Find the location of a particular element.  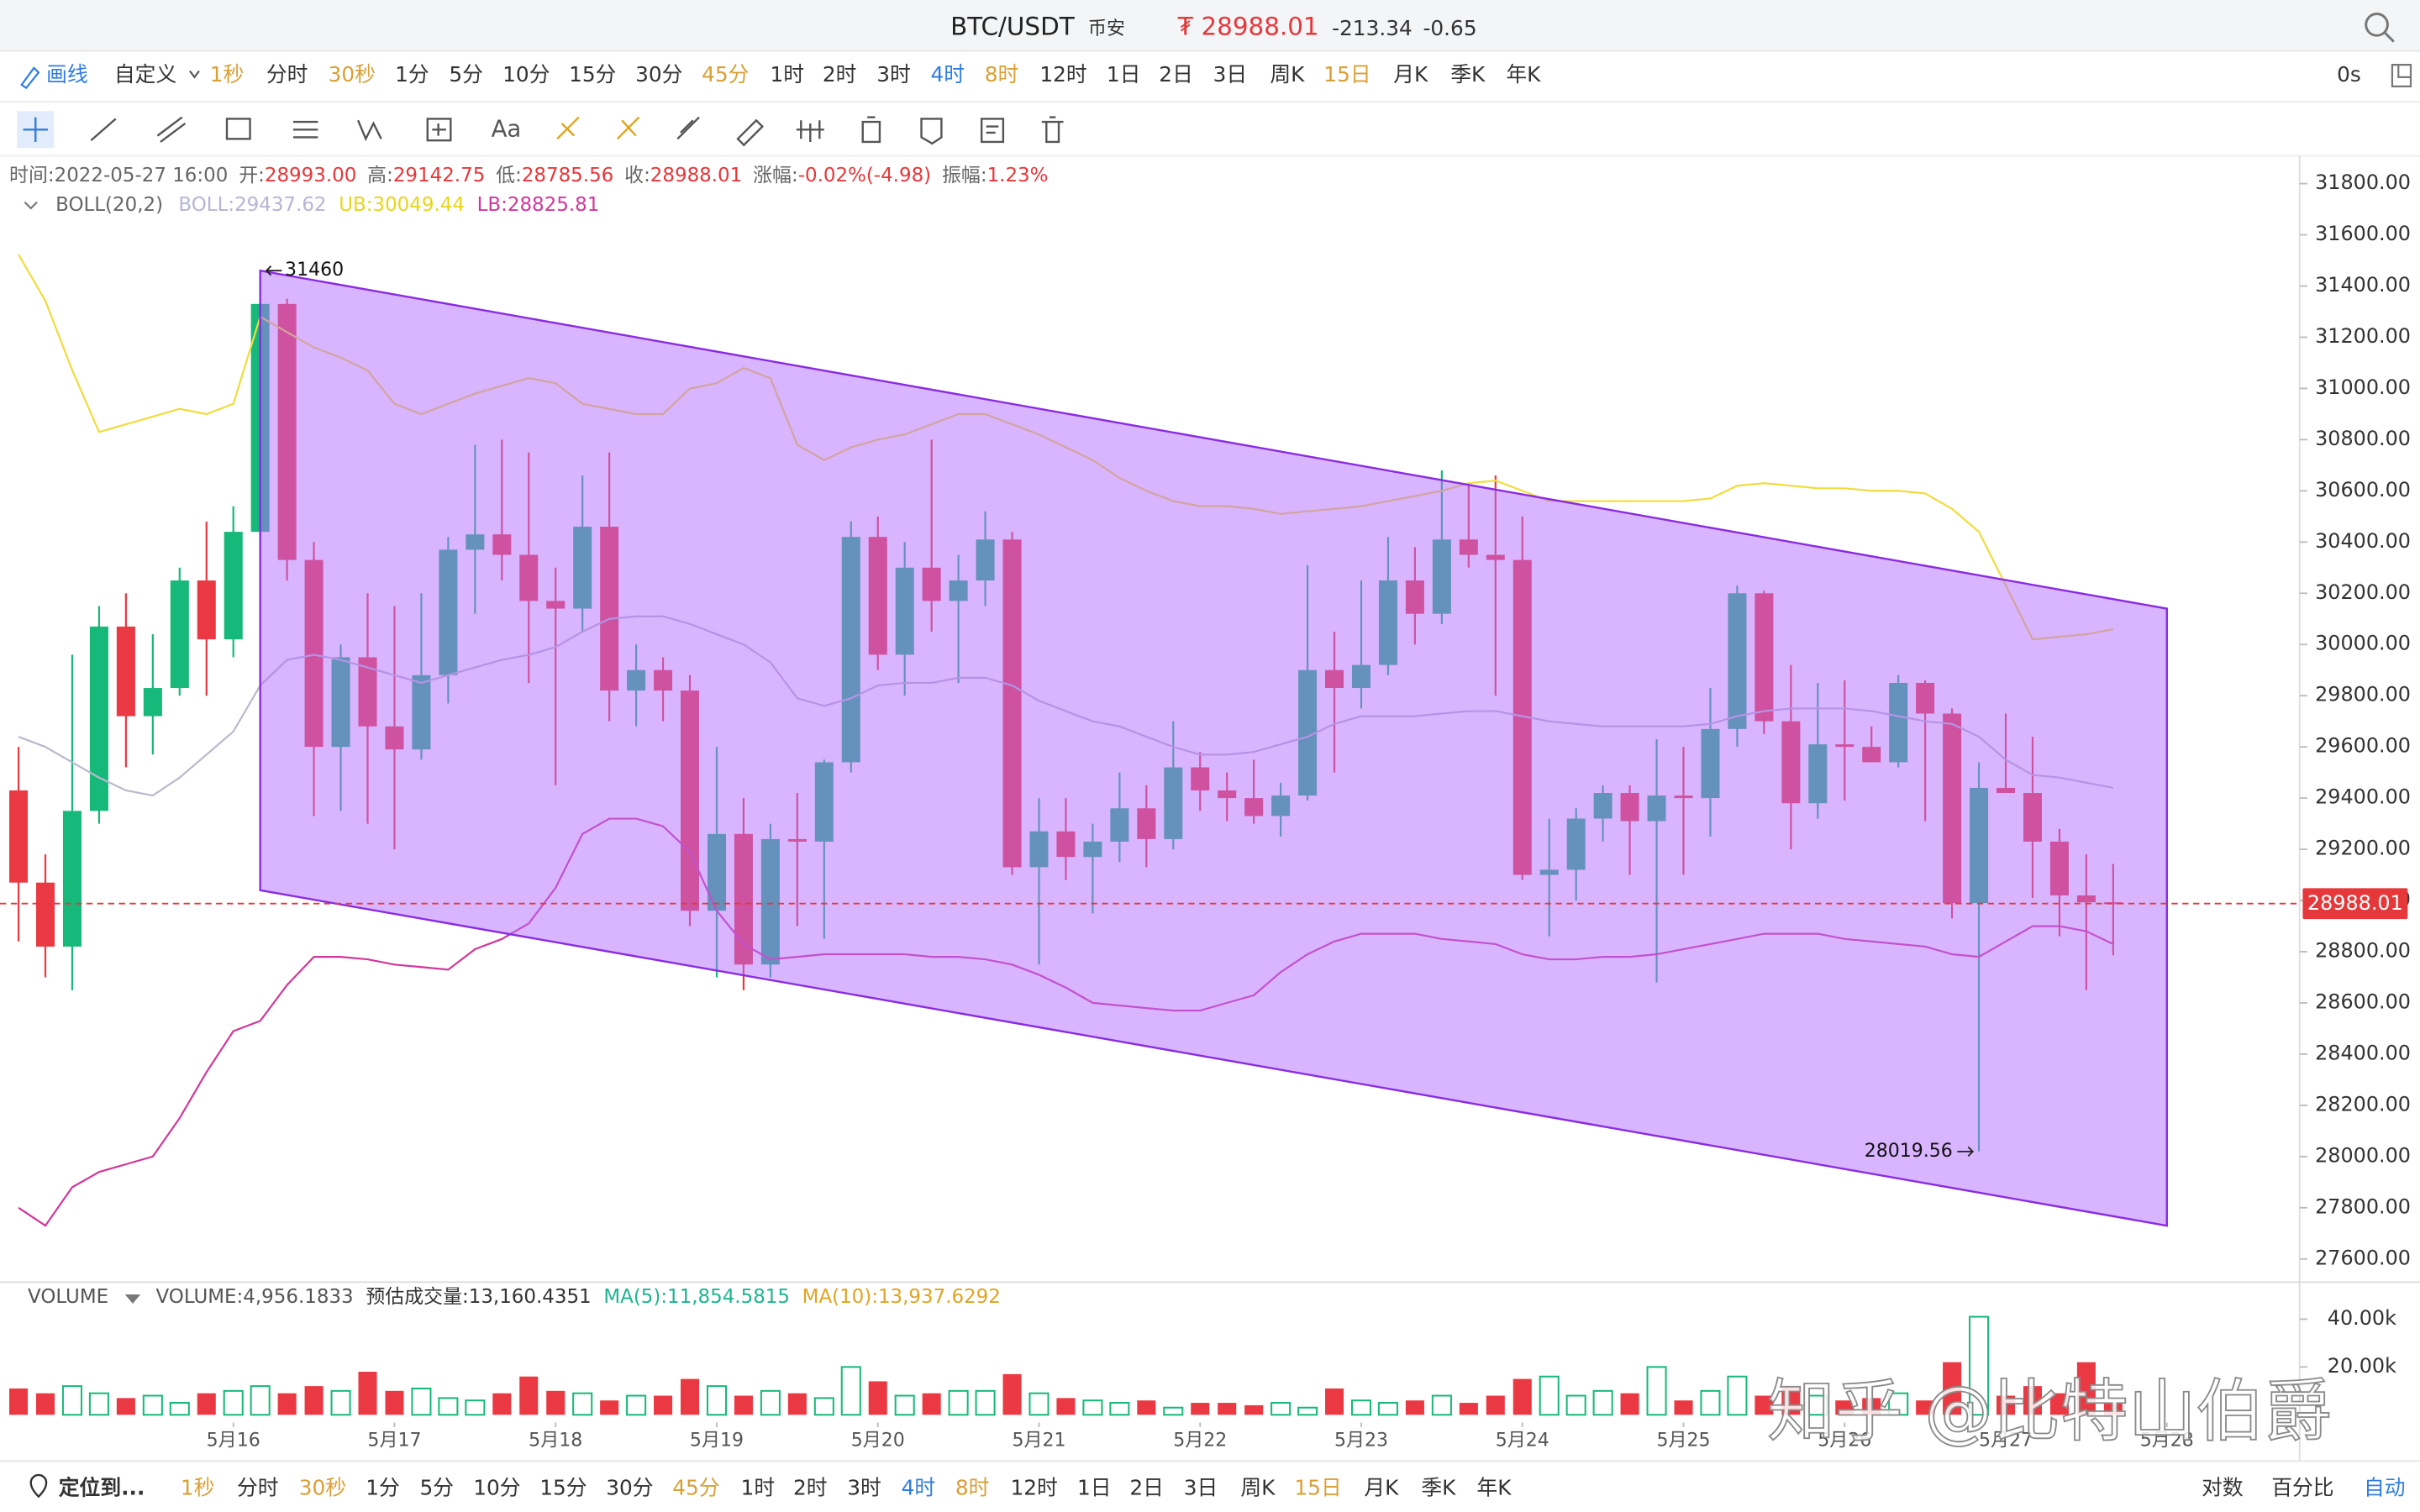

y-tick-label: 31000.00 is located at coordinates (2363, 387).